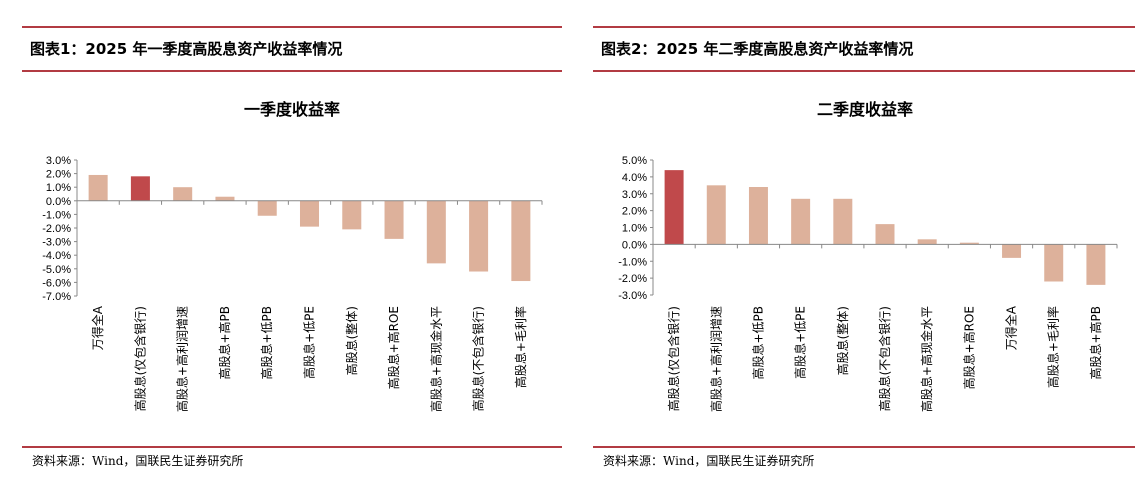  Describe the element at coordinates (56, 297) in the screenshot. I see `y-tick-label: -7.0%` at that location.